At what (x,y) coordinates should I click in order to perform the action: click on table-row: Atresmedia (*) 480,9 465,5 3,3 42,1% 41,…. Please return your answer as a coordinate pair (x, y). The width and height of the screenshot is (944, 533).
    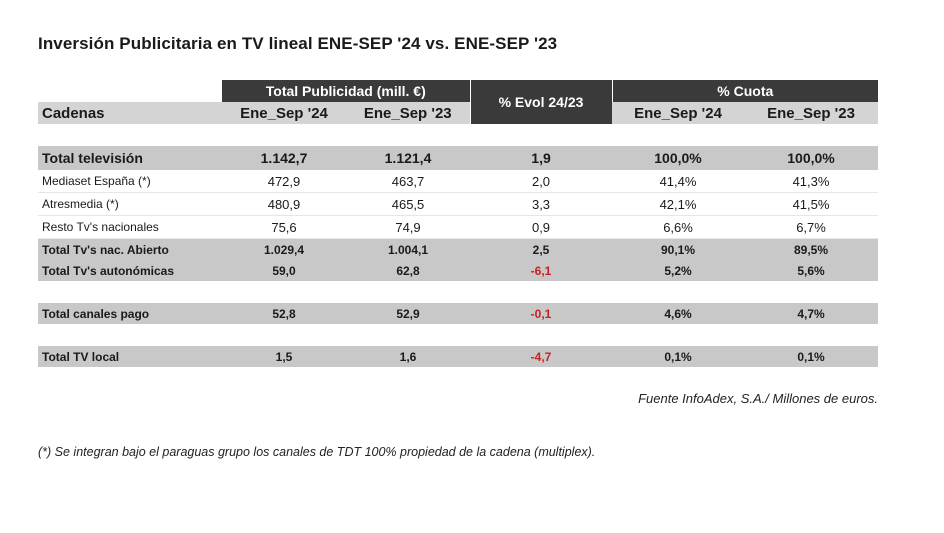
    Looking at the image, I should click on (458, 204).